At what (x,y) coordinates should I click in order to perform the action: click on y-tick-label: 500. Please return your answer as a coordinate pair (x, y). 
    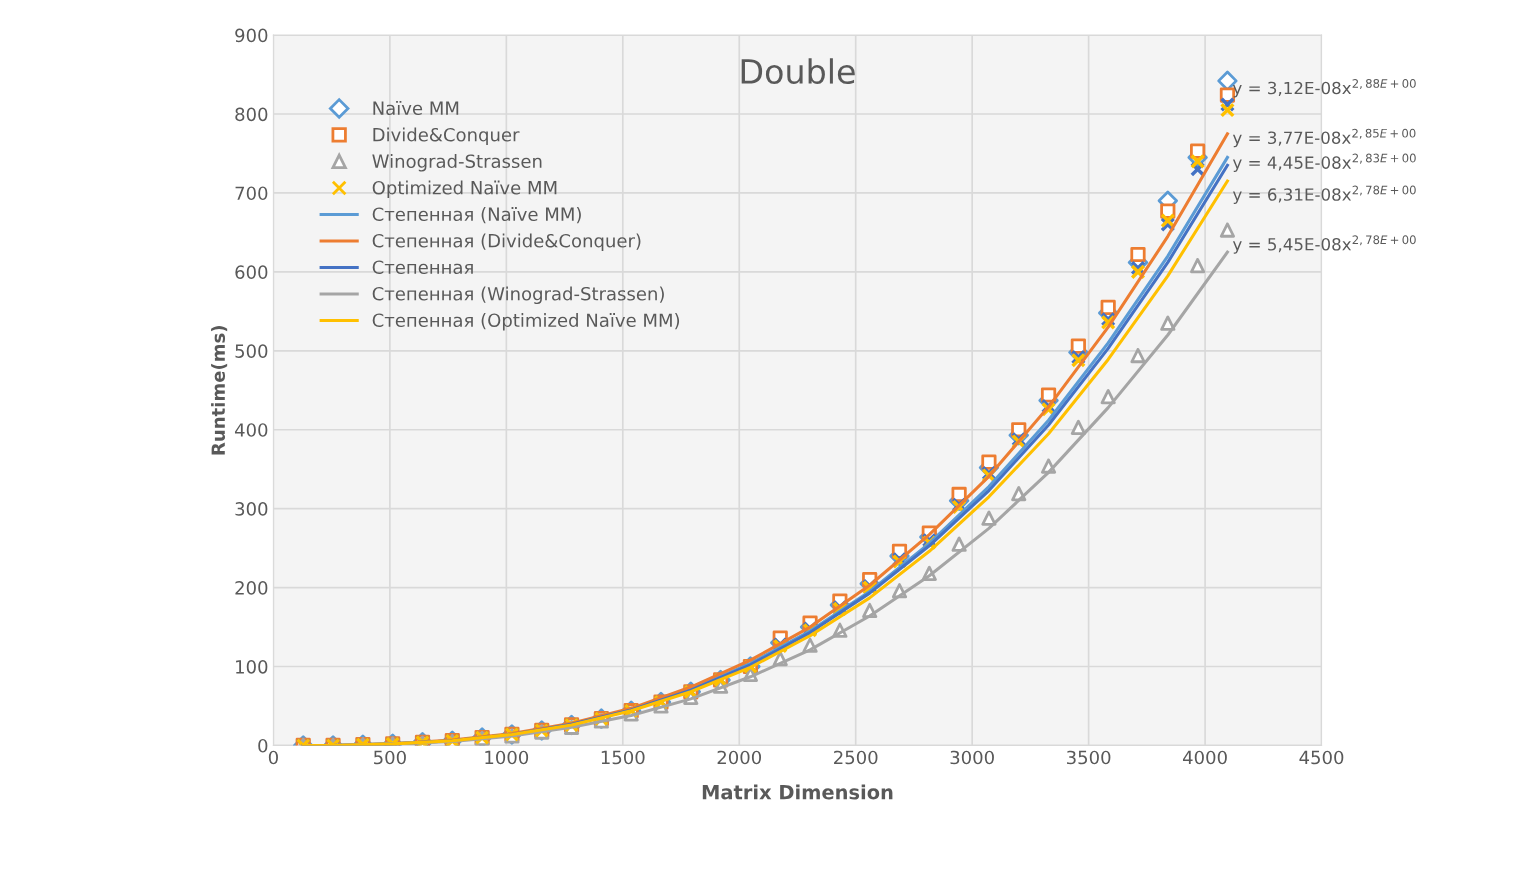
    Looking at the image, I should click on (251, 351).